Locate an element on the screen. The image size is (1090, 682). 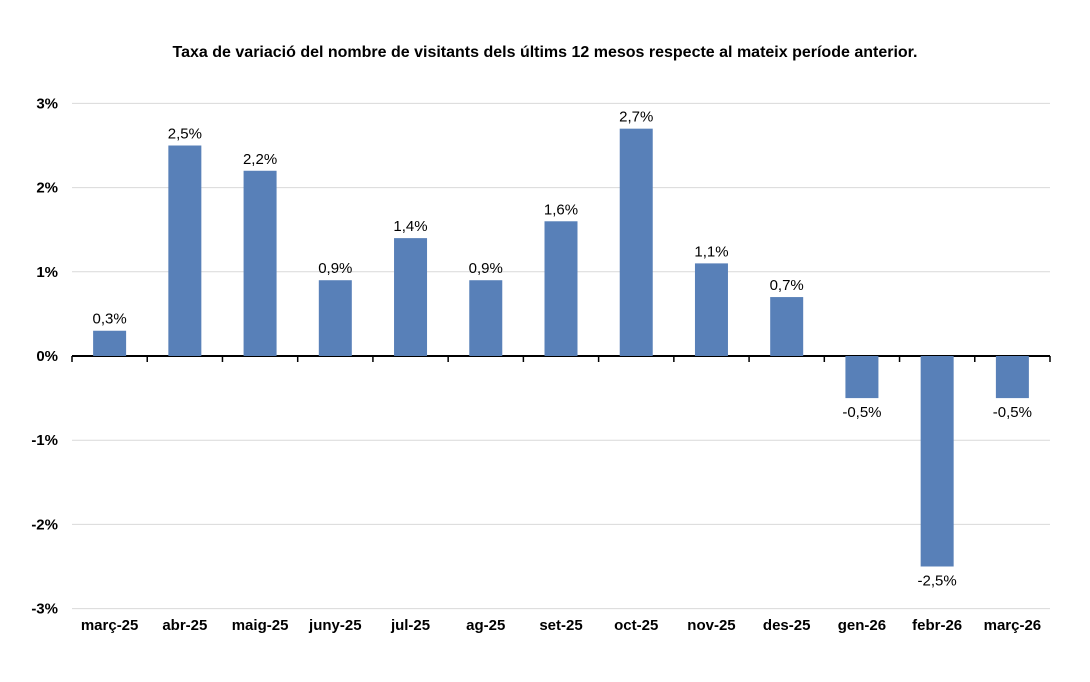
data-label: -2,5% is located at coordinates (937, 581).